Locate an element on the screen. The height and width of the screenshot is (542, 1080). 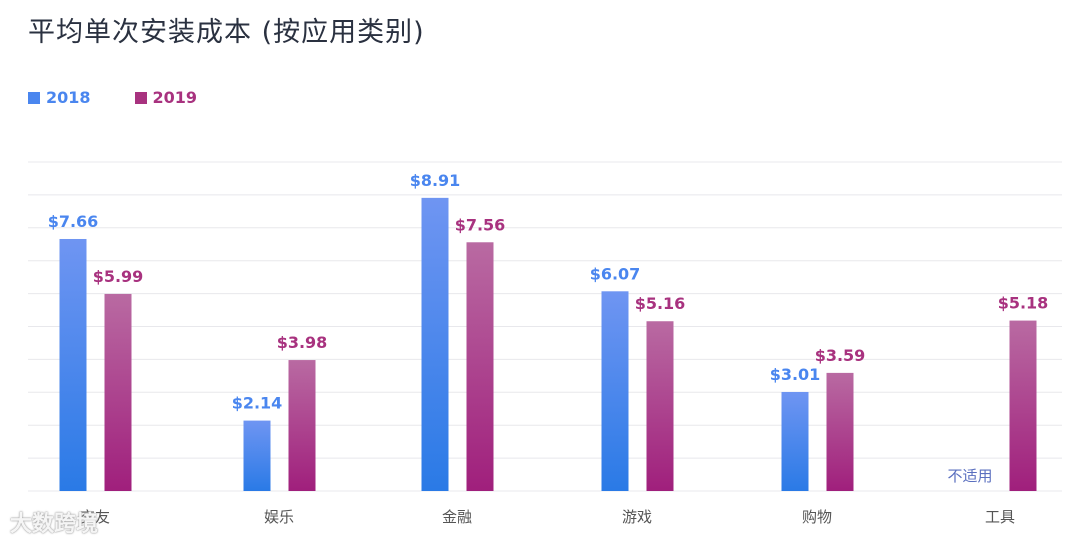
value-label-2019-1: $3.98 is located at coordinates (302, 342).